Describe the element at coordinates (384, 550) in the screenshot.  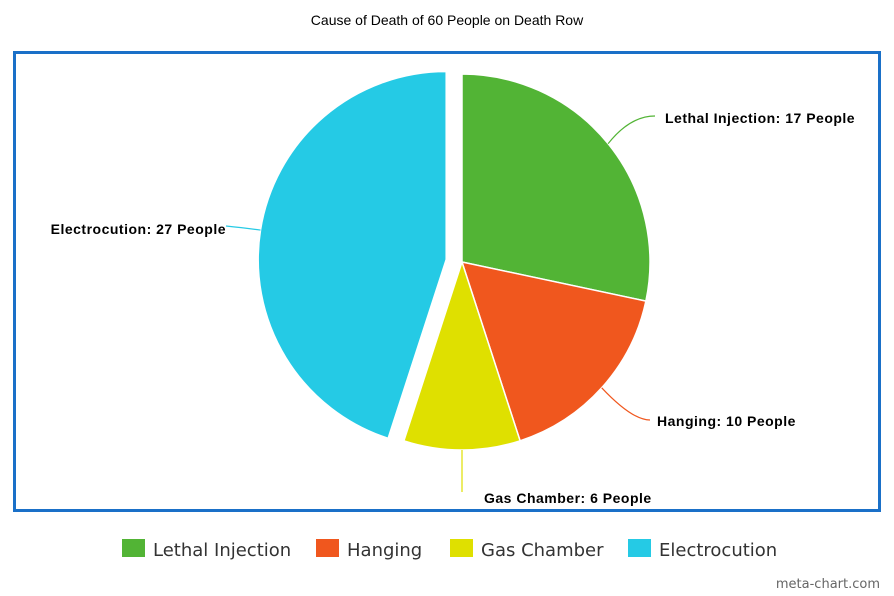
I see `legend-label: Hanging` at that location.